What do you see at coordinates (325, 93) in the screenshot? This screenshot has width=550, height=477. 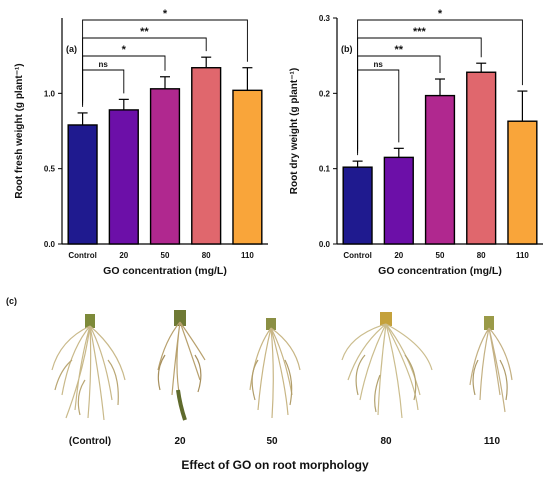 I see `y-tick-label: 0.2` at bounding box center [325, 93].